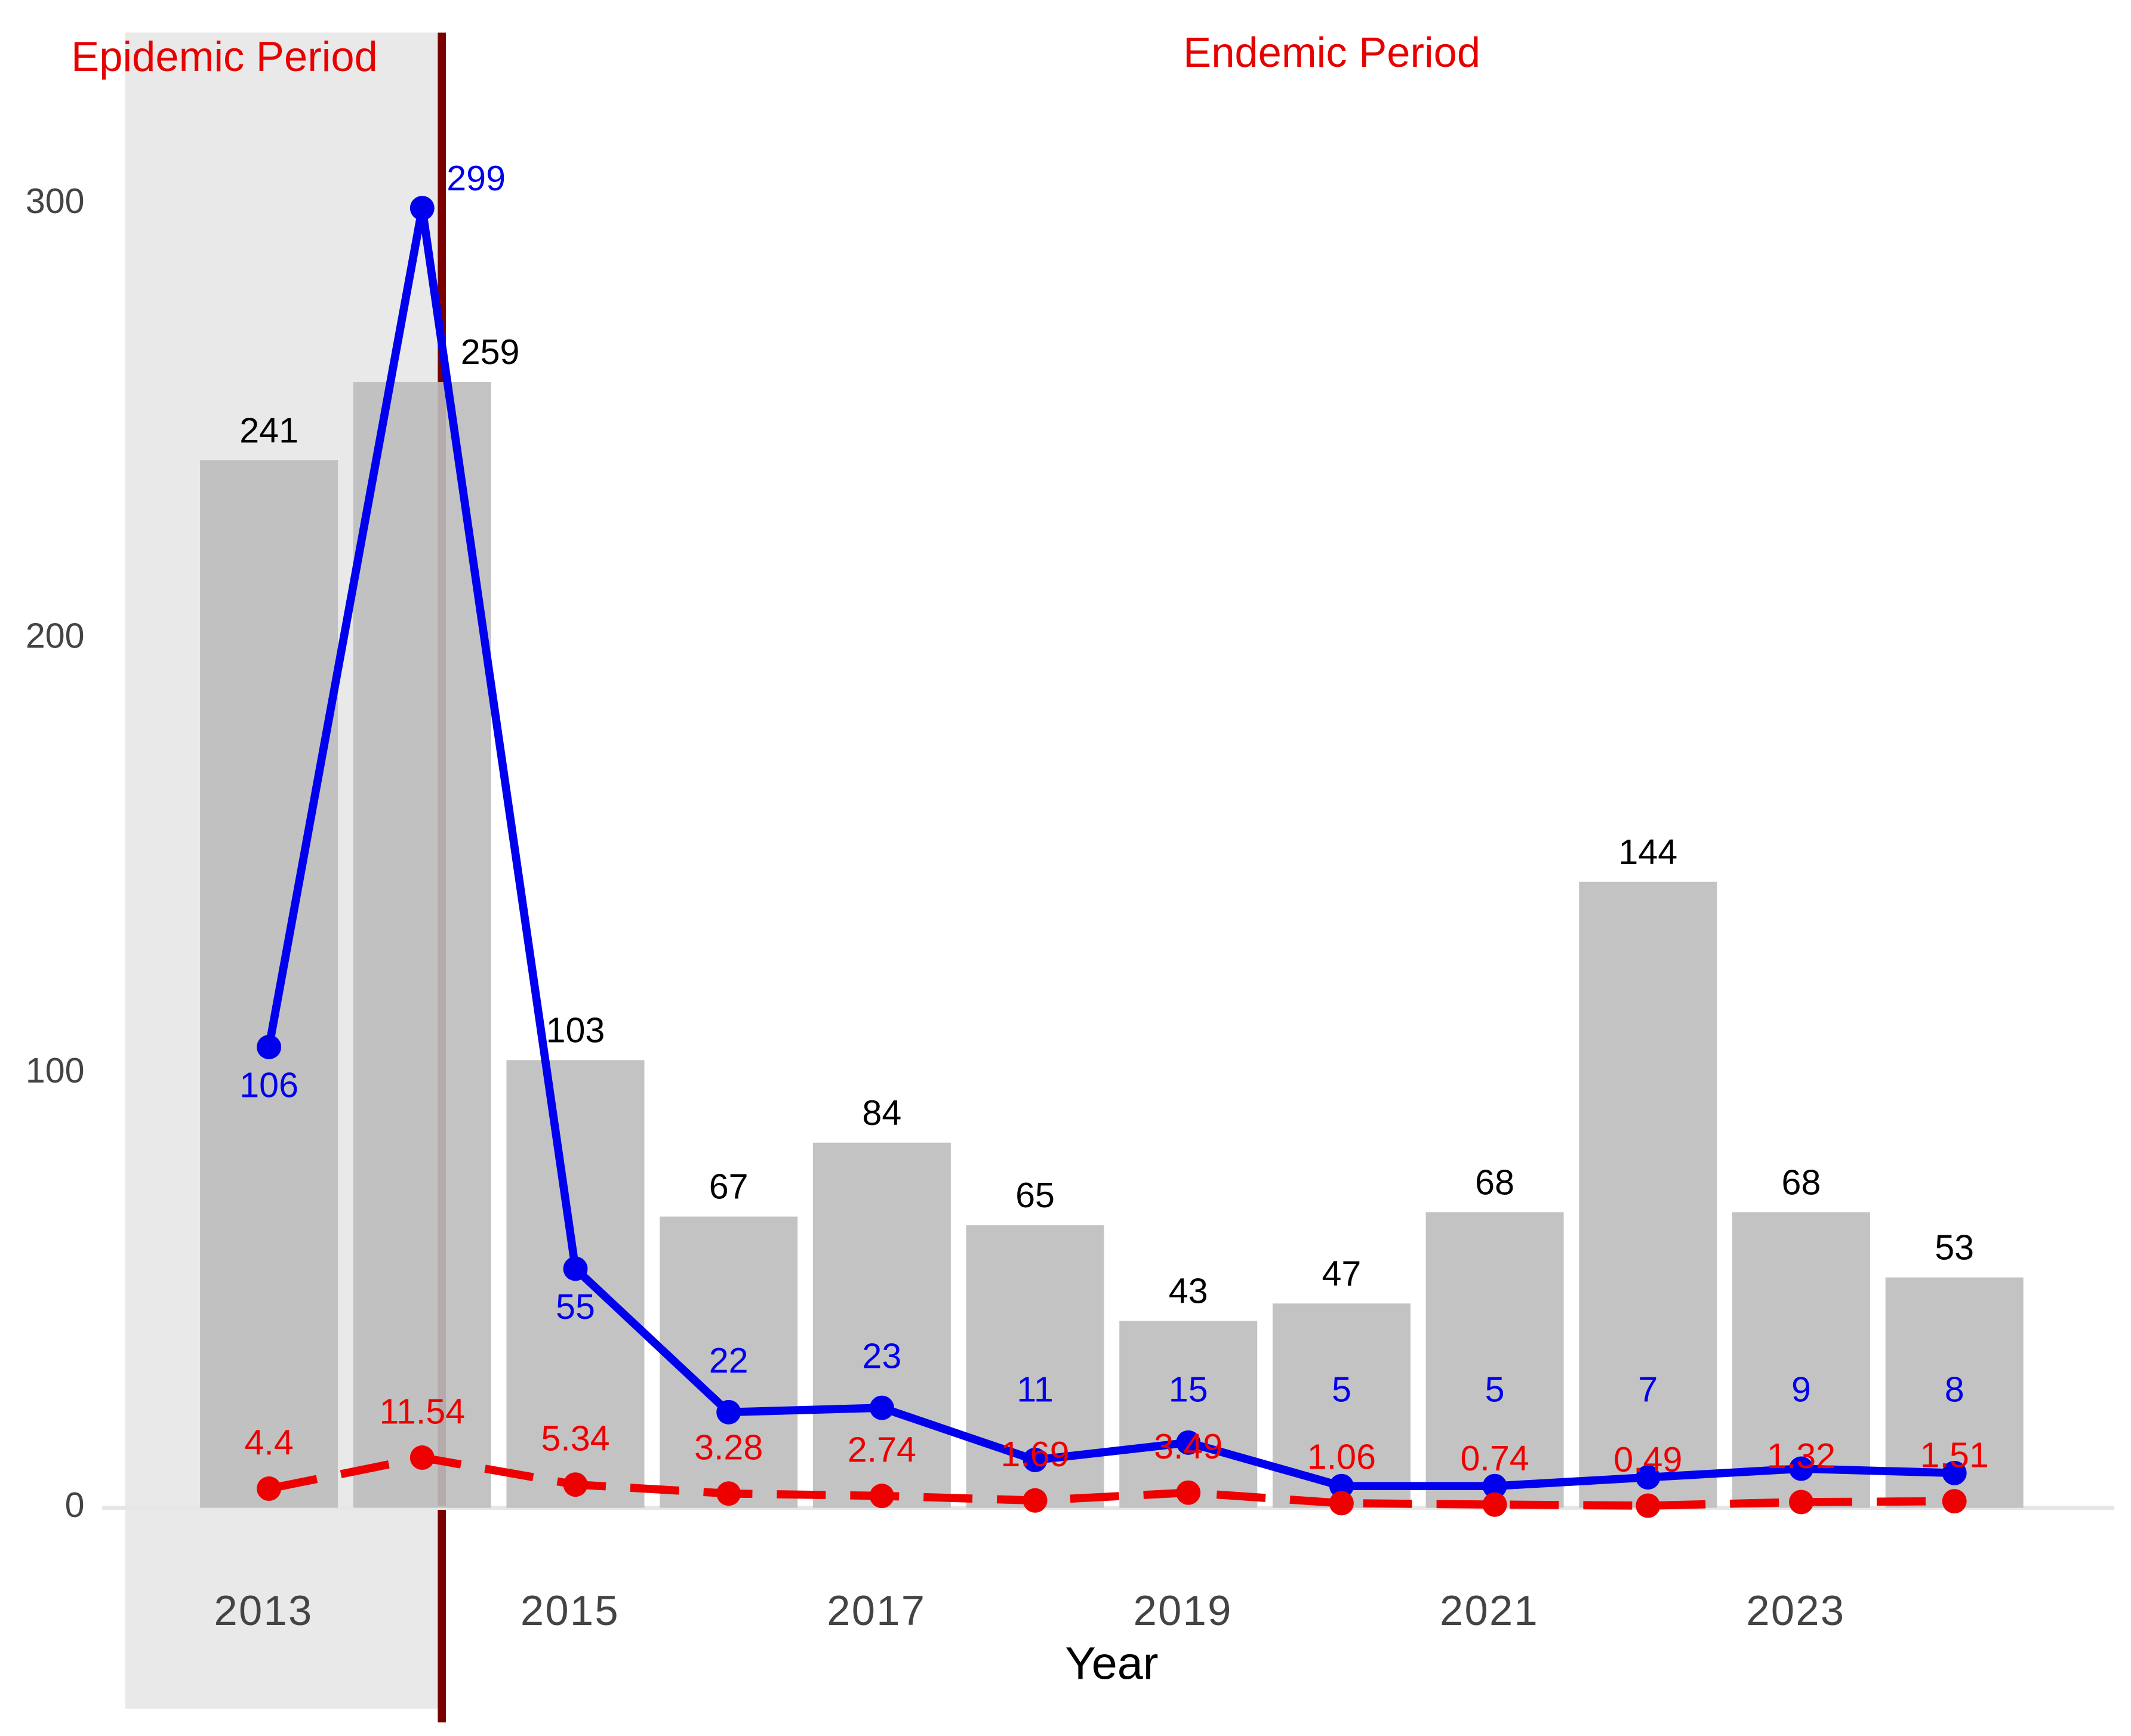  What do you see at coordinates (224, 56) in the screenshot?
I see `epidemic-label: Epidemic Period` at bounding box center [224, 56].